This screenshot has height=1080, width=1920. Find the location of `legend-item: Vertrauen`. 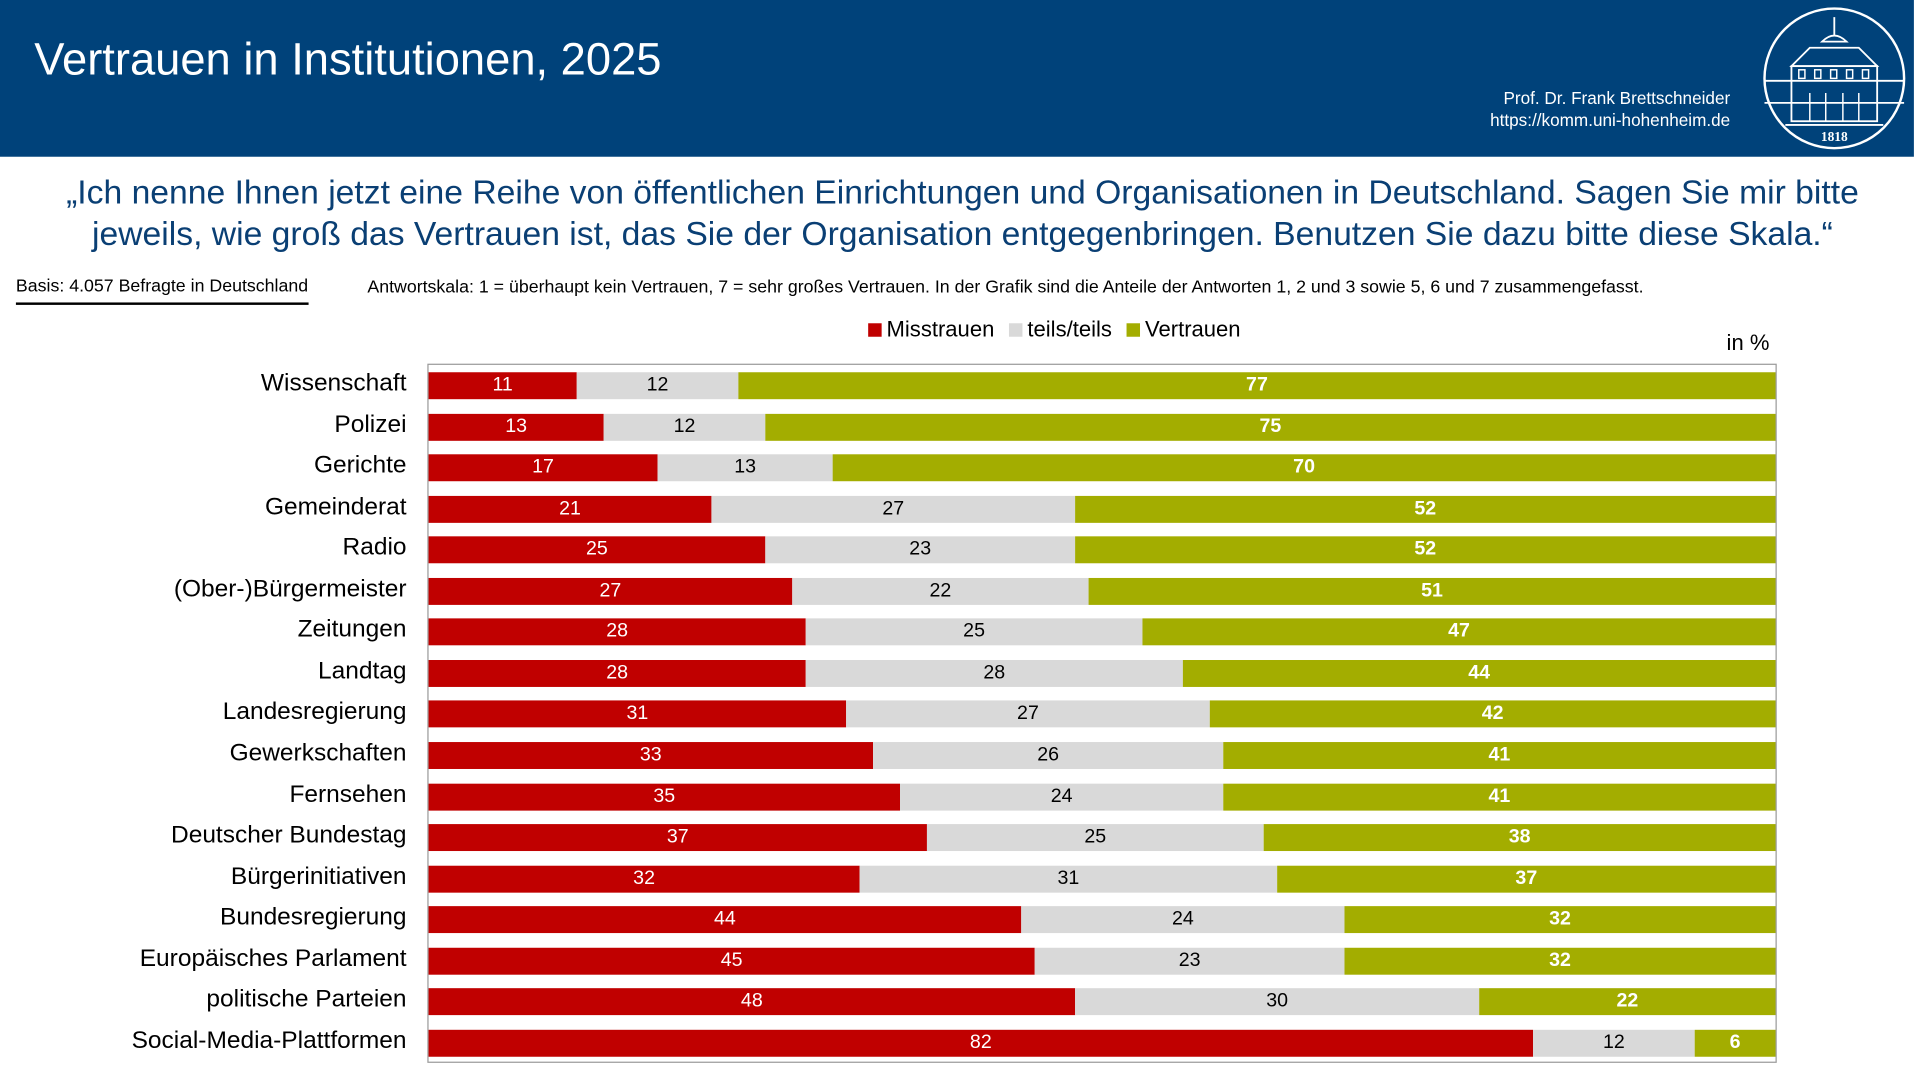

legend-item: Vertrauen is located at coordinates (1183, 330).